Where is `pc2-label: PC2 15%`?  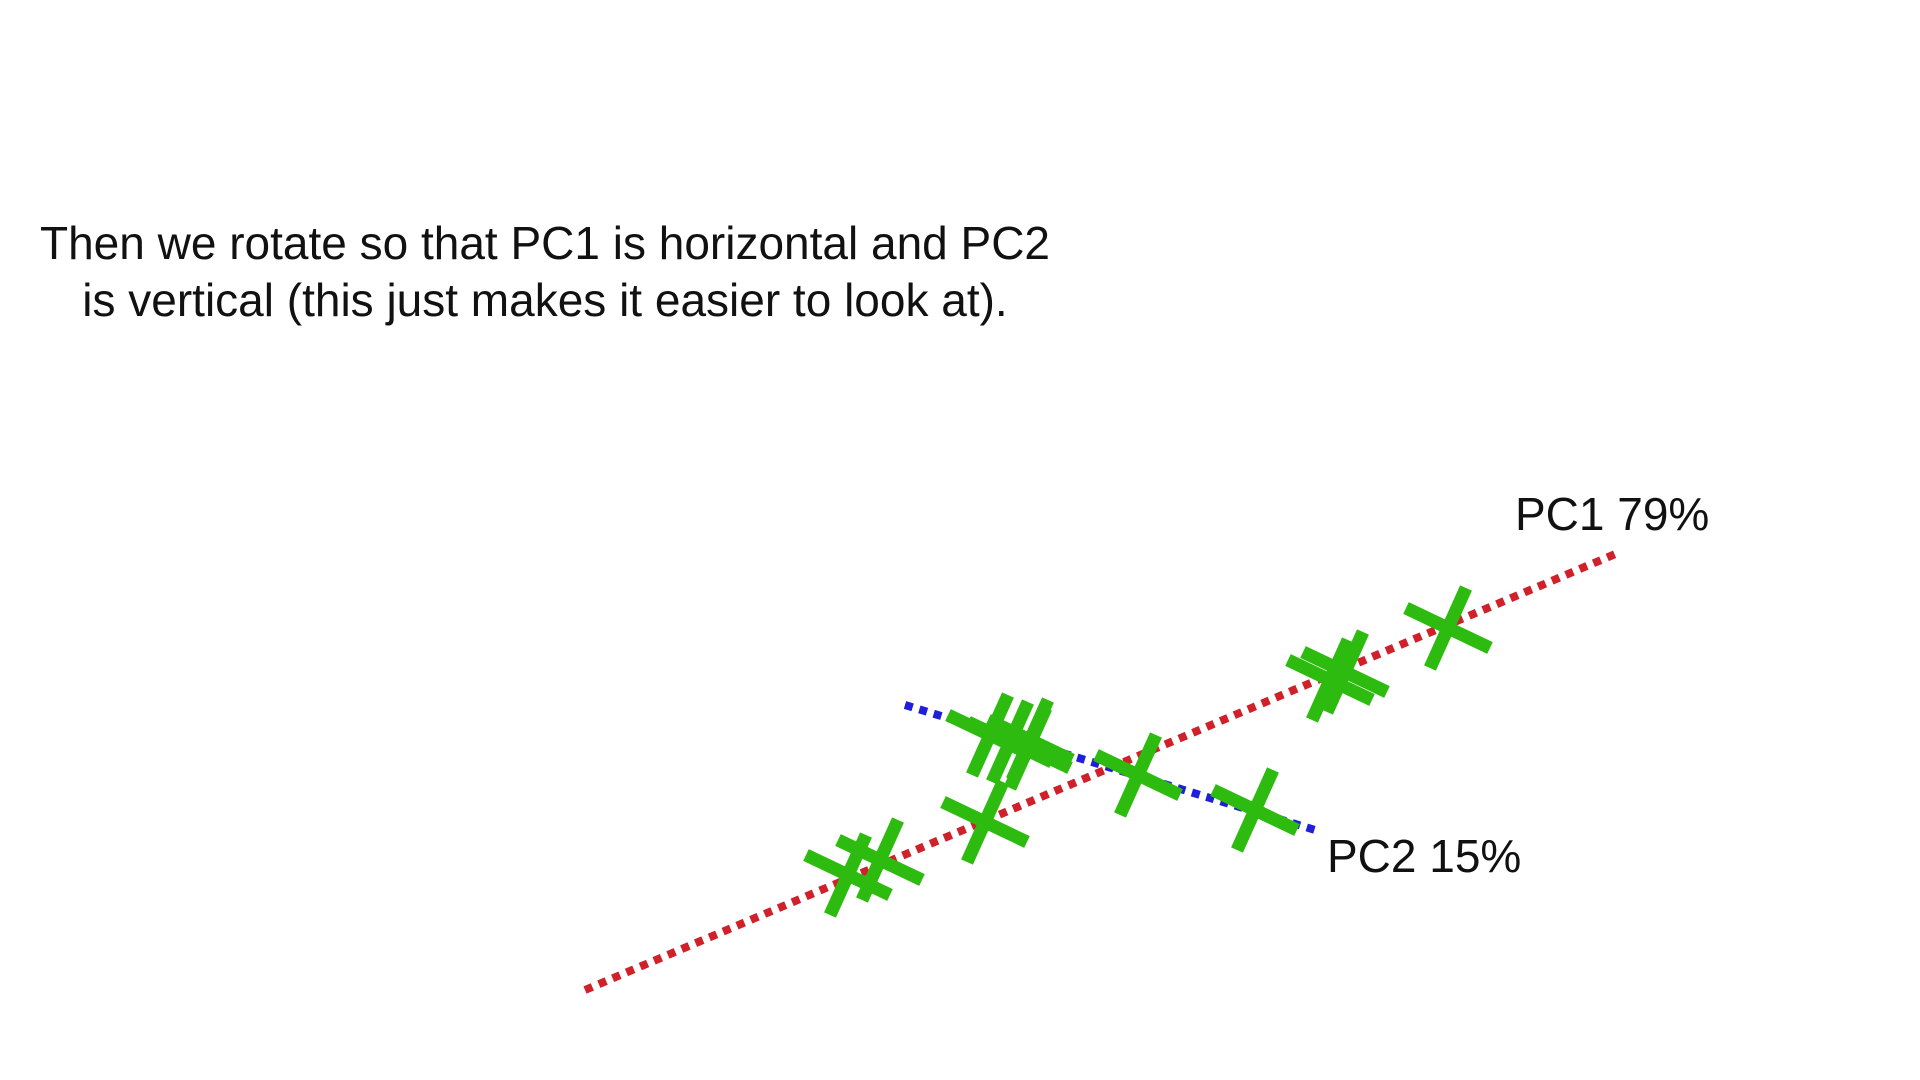 pc2-label: PC2 15% is located at coordinates (1424, 856).